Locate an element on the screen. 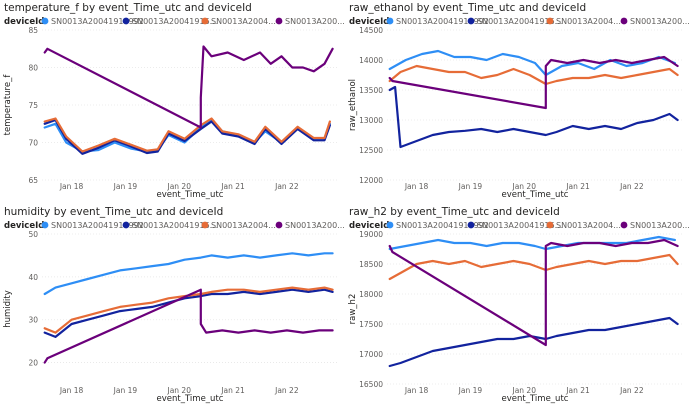 Image resolution: width=690 pixels, height=407 pixels. chart-humidity-x-axis-label: event_Time_utc is located at coordinates (190, 399).